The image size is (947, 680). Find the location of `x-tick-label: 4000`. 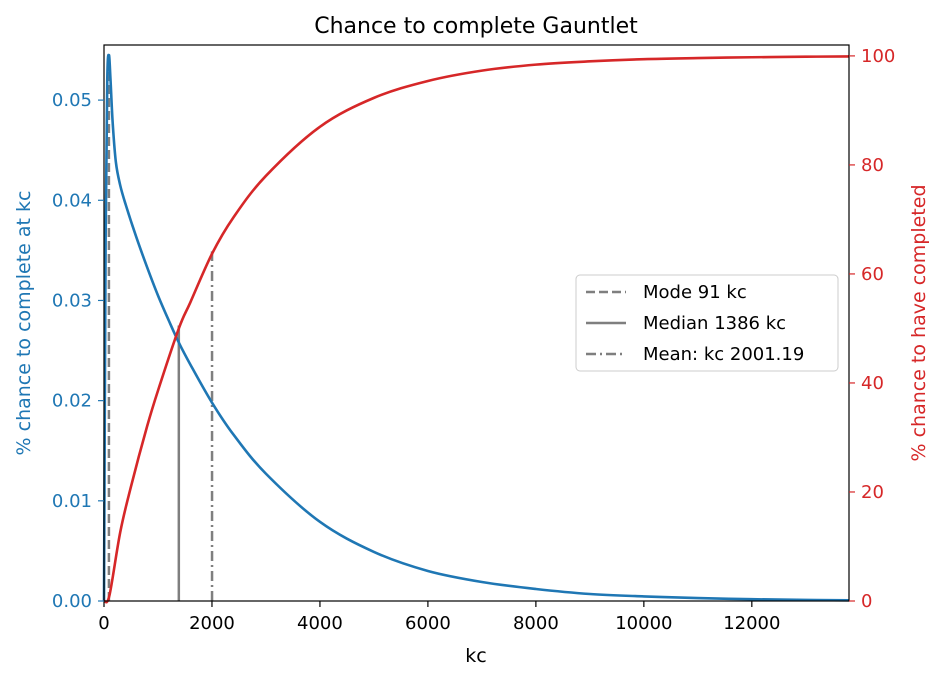

x-tick-label: 4000 is located at coordinates (320, 623).